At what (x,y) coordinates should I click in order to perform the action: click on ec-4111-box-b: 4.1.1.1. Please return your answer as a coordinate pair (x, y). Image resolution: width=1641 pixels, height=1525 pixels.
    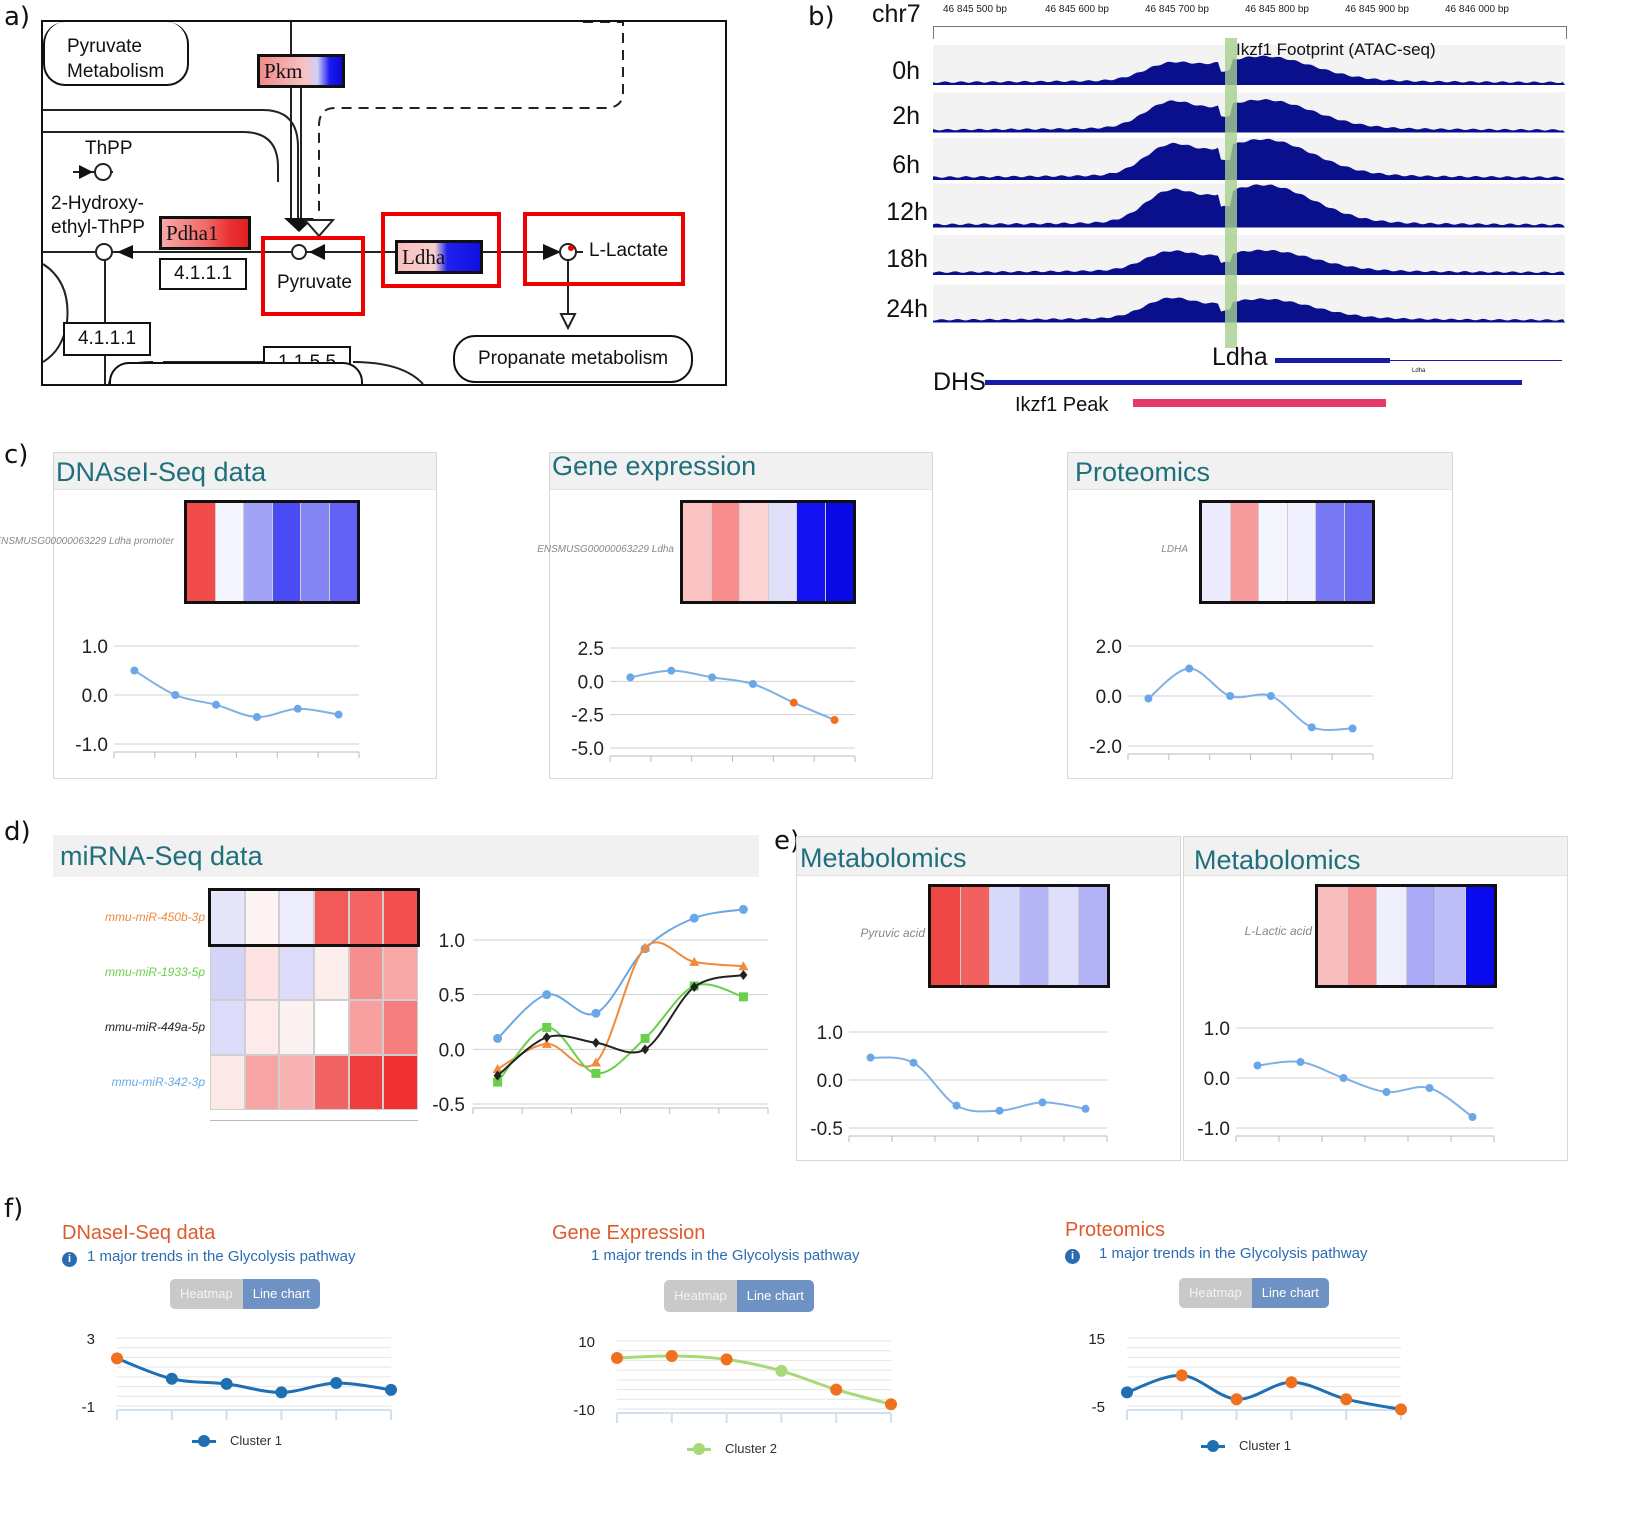
    Looking at the image, I should click on (107, 339).